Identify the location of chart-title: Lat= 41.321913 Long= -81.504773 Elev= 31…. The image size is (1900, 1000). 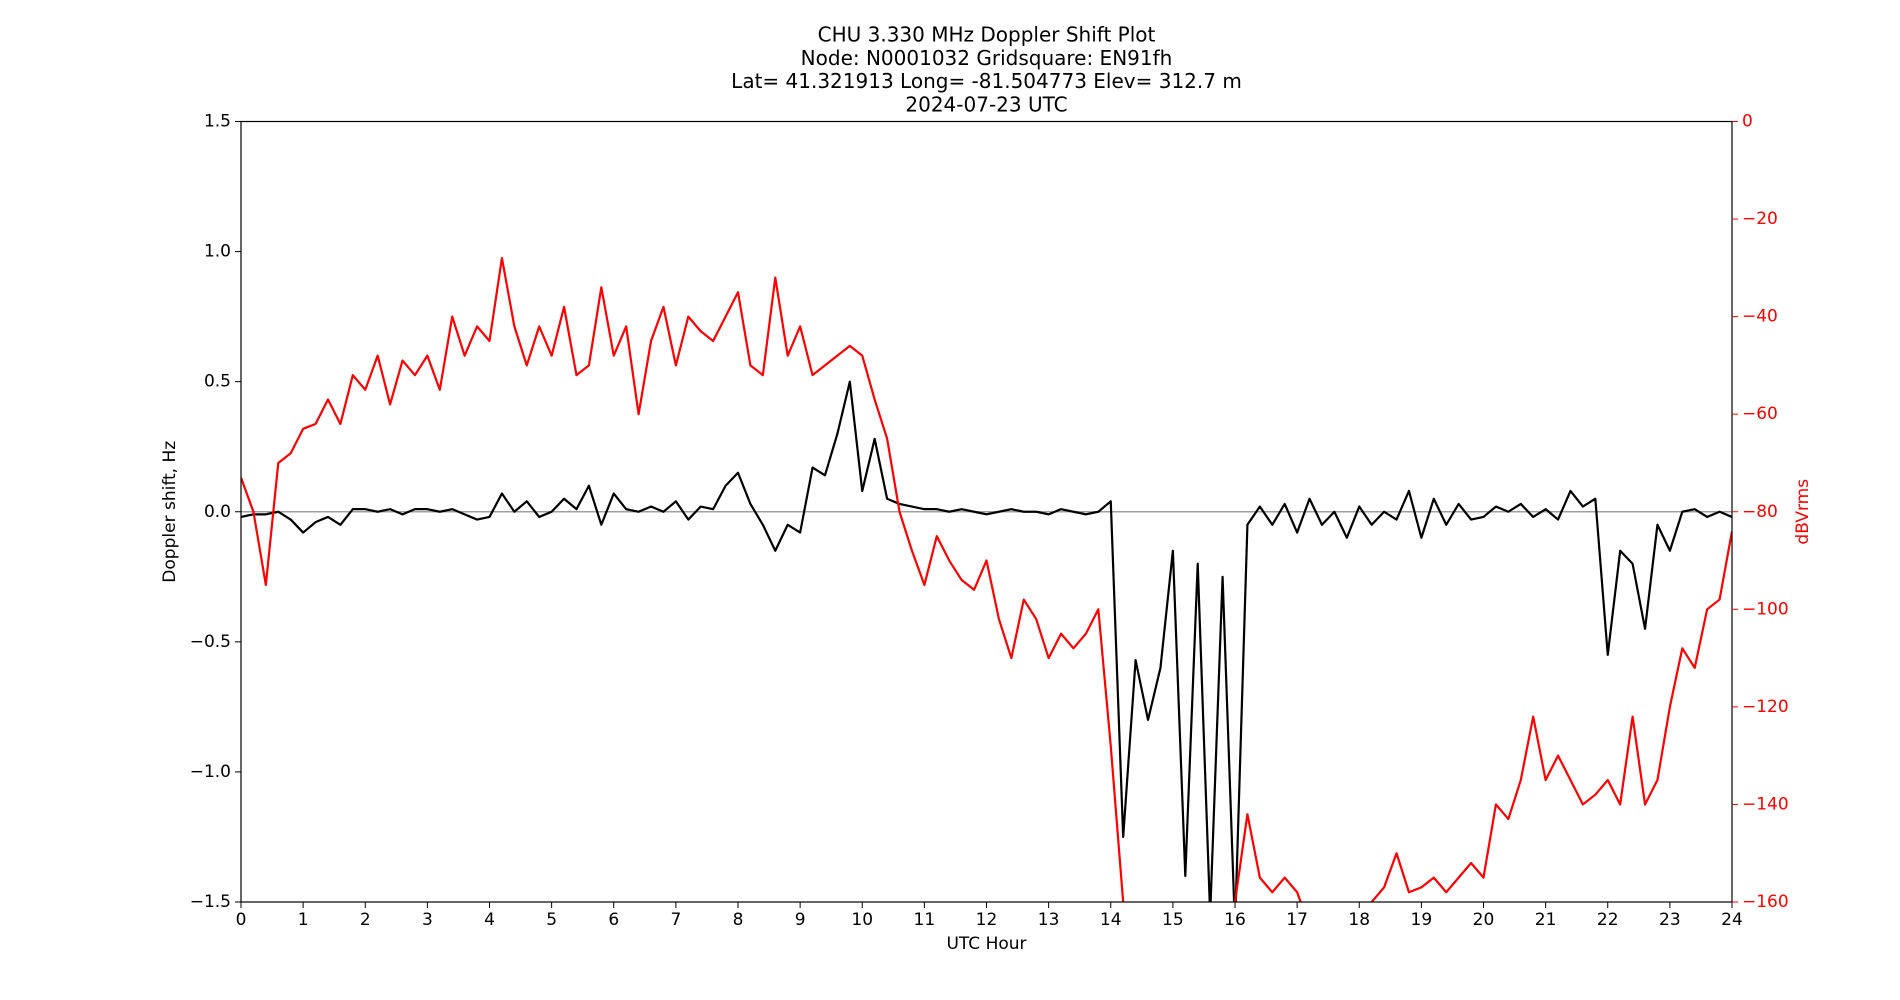
(986, 81).